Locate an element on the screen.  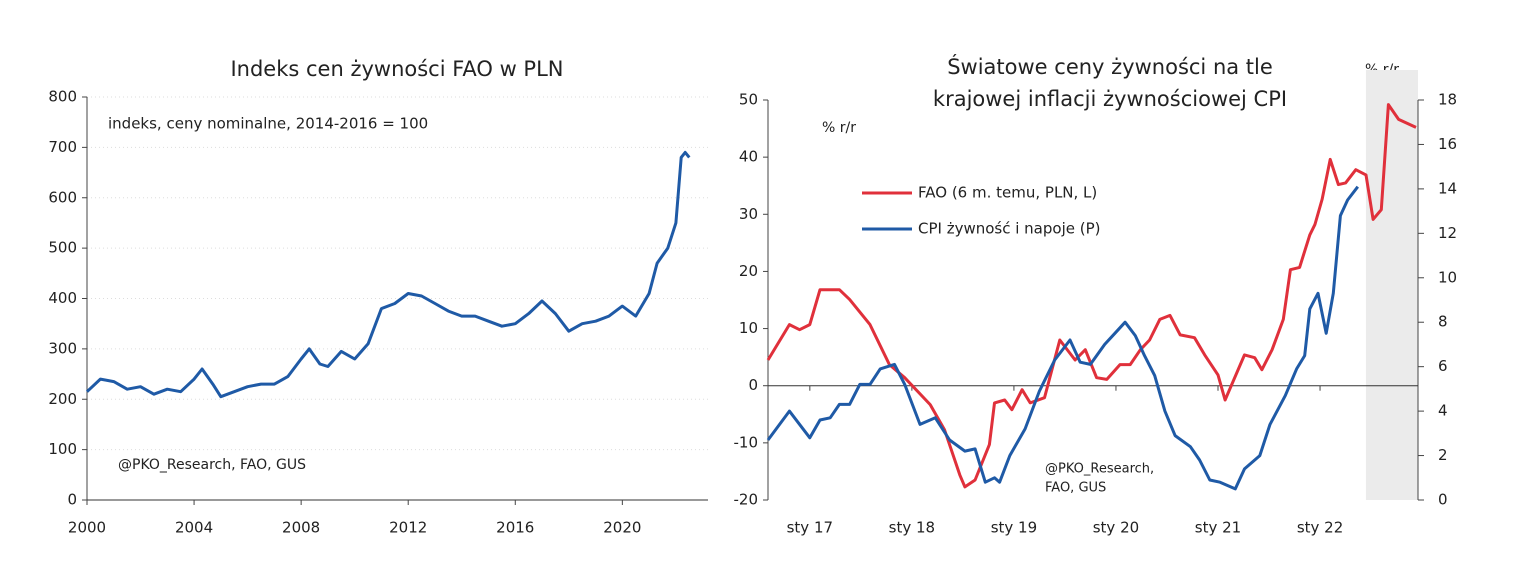
x-tick-label: 2016 is located at coordinates (515, 528).